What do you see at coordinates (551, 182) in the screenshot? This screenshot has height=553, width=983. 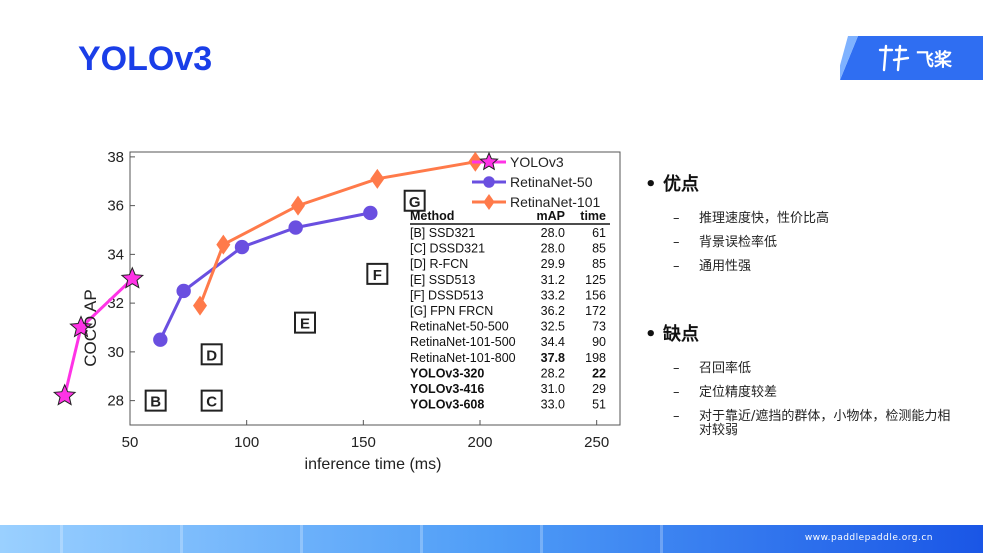 I see `legend-entry: RetinaNet-50` at bounding box center [551, 182].